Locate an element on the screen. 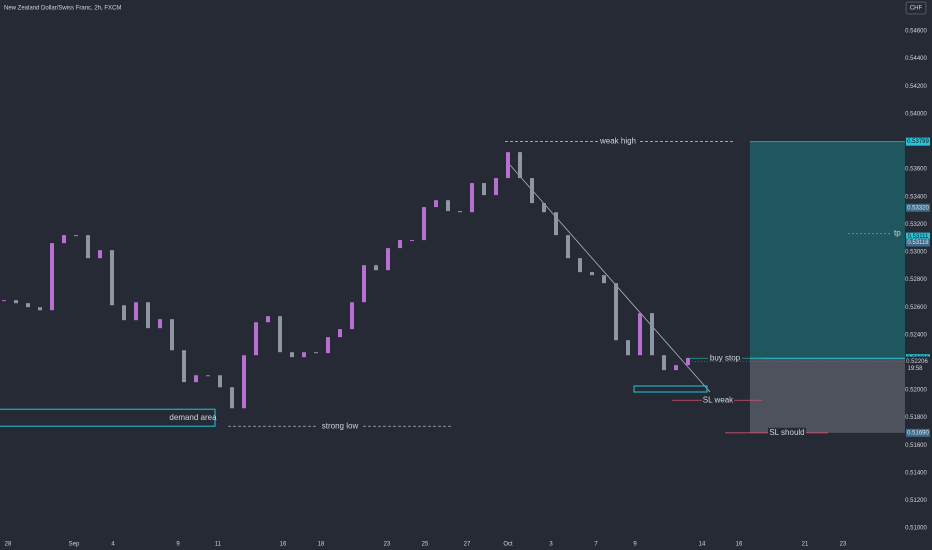  price-tag-label: 0.51690 is located at coordinates (918, 433).